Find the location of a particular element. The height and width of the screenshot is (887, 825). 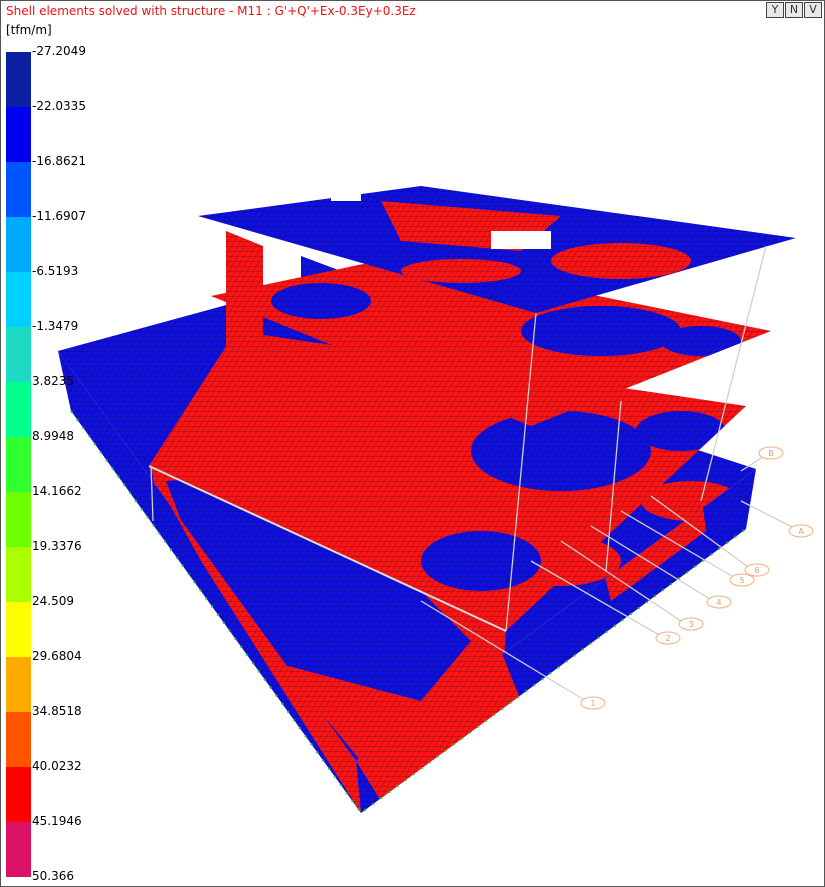

grid-bubble-label: 3 is located at coordinates (690, 624).